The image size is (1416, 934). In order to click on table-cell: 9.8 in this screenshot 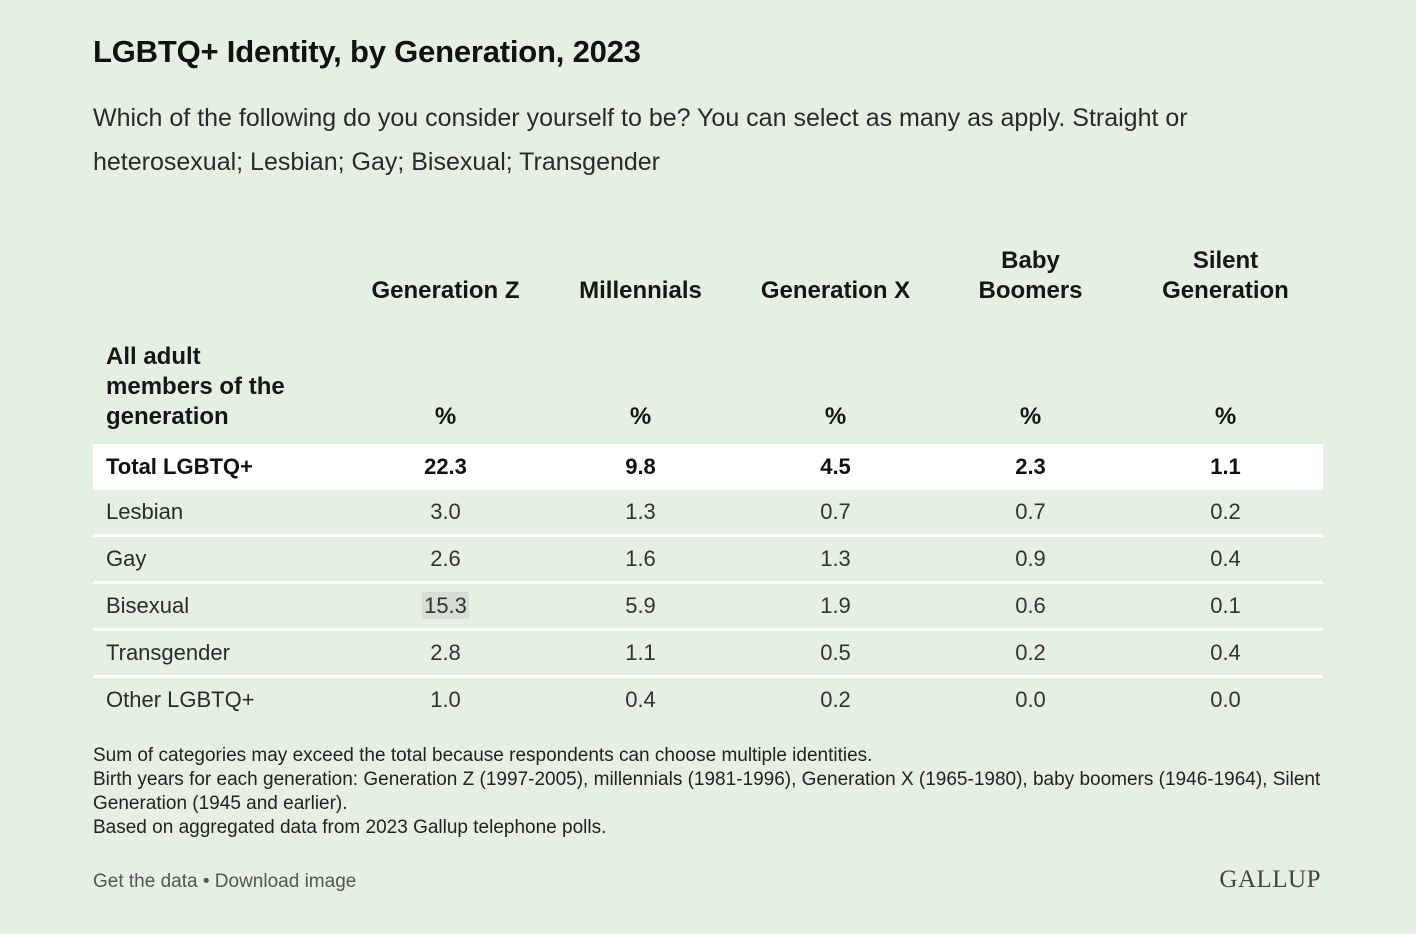, I will do `click(640, 467)`.